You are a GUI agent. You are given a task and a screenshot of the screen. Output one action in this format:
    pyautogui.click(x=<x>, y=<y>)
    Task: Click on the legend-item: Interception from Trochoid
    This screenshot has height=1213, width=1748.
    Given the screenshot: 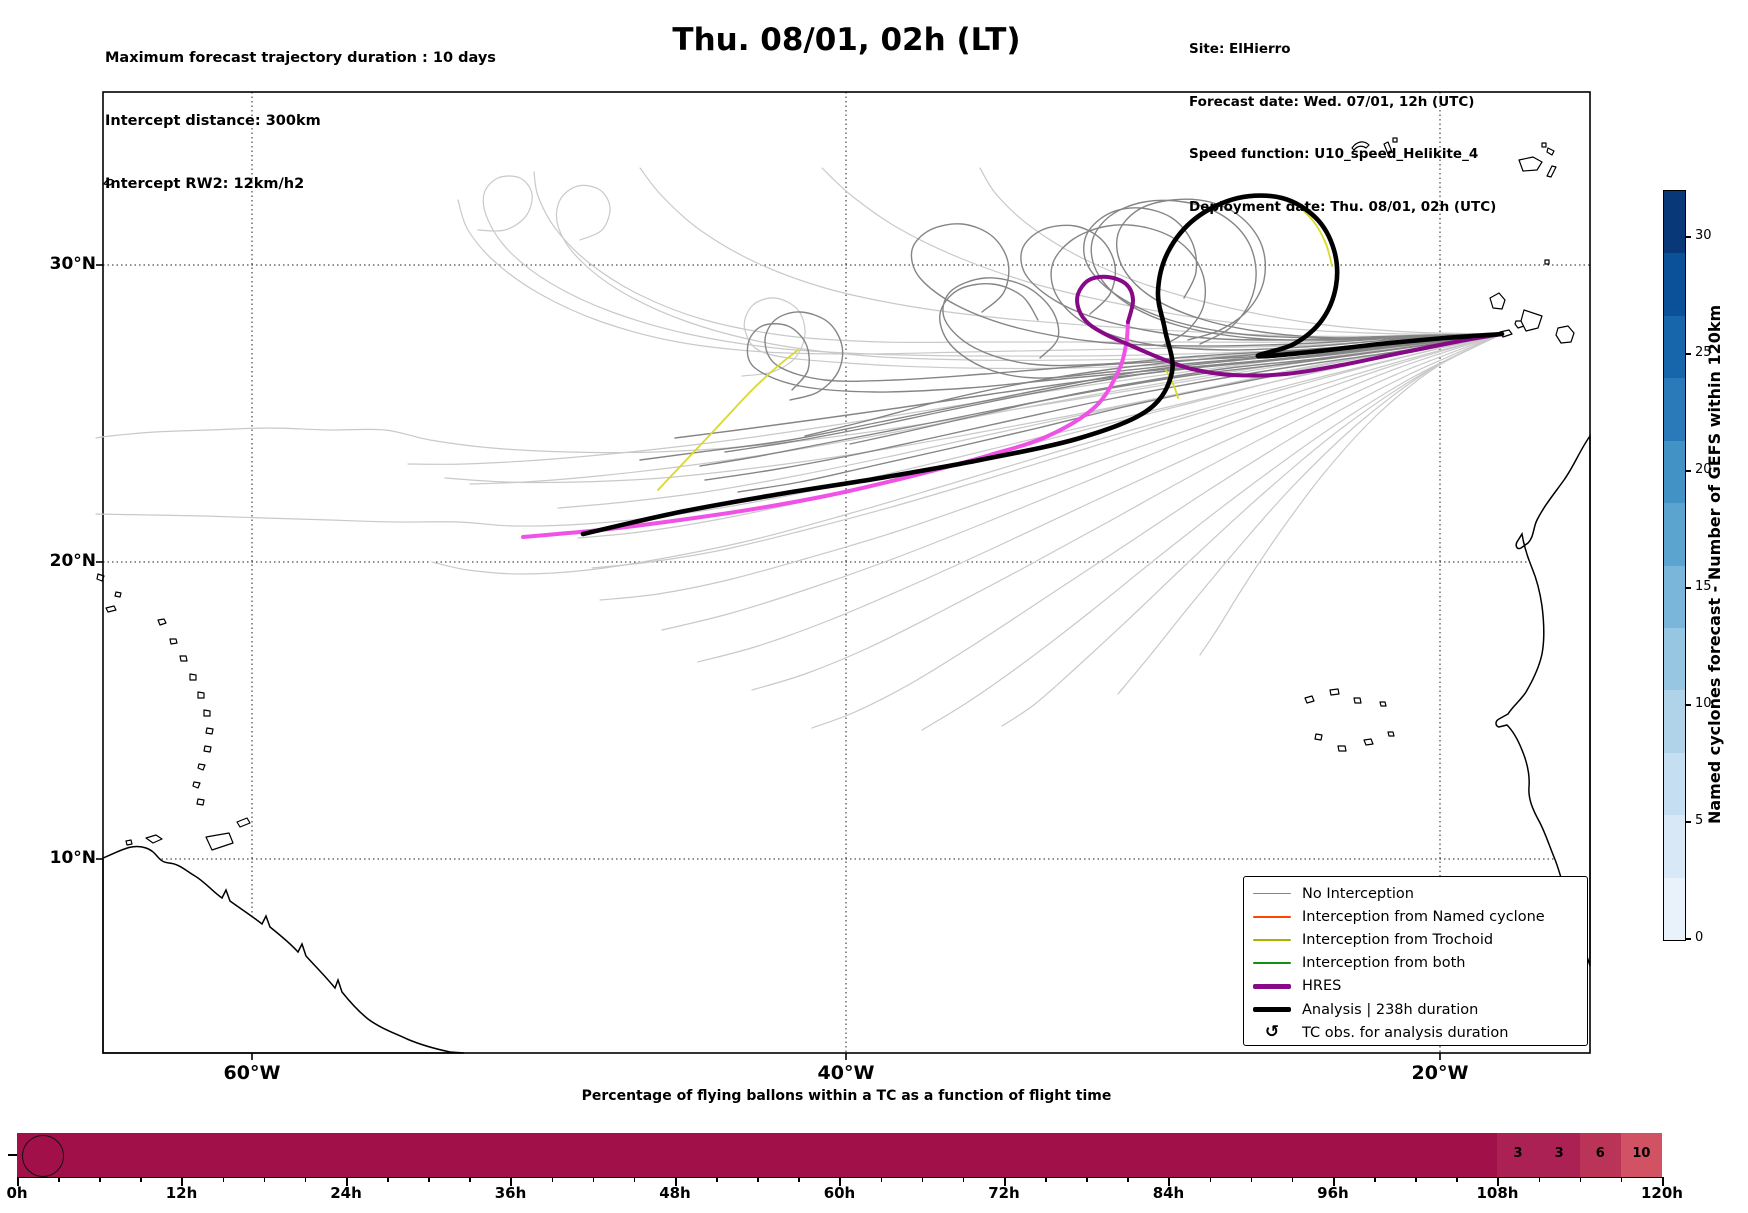 What is the action you would take?
    pyautogui.click(x=1415, y=939)
    